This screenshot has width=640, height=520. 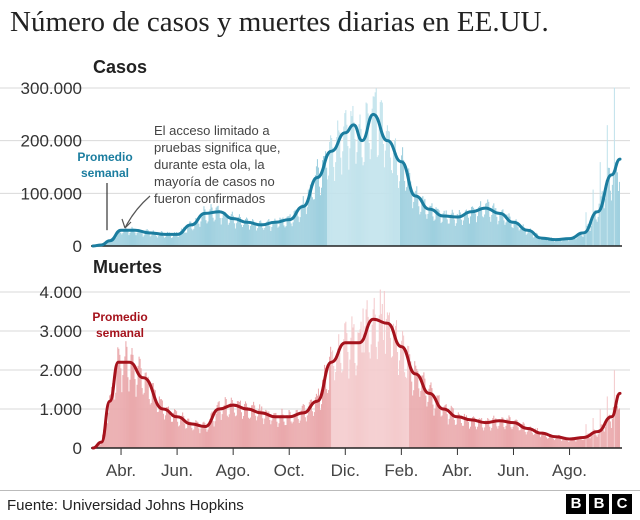 I want to click on logo-letter-2: B, so click(x=599, y=504).